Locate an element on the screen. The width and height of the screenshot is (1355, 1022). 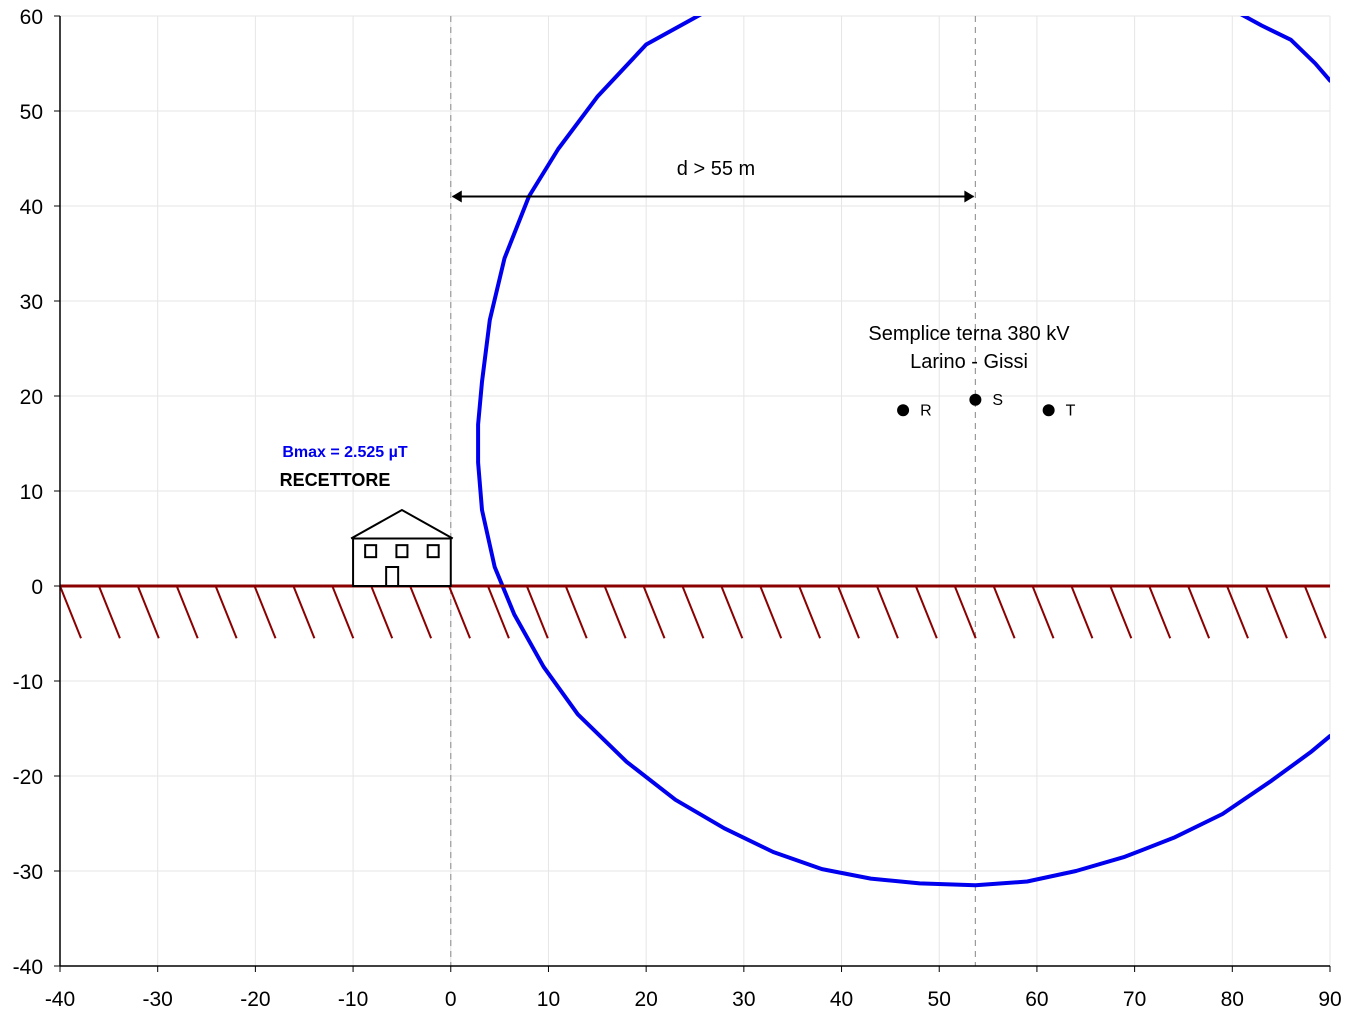
phase-marker-s is located at coordinates (975, 399).